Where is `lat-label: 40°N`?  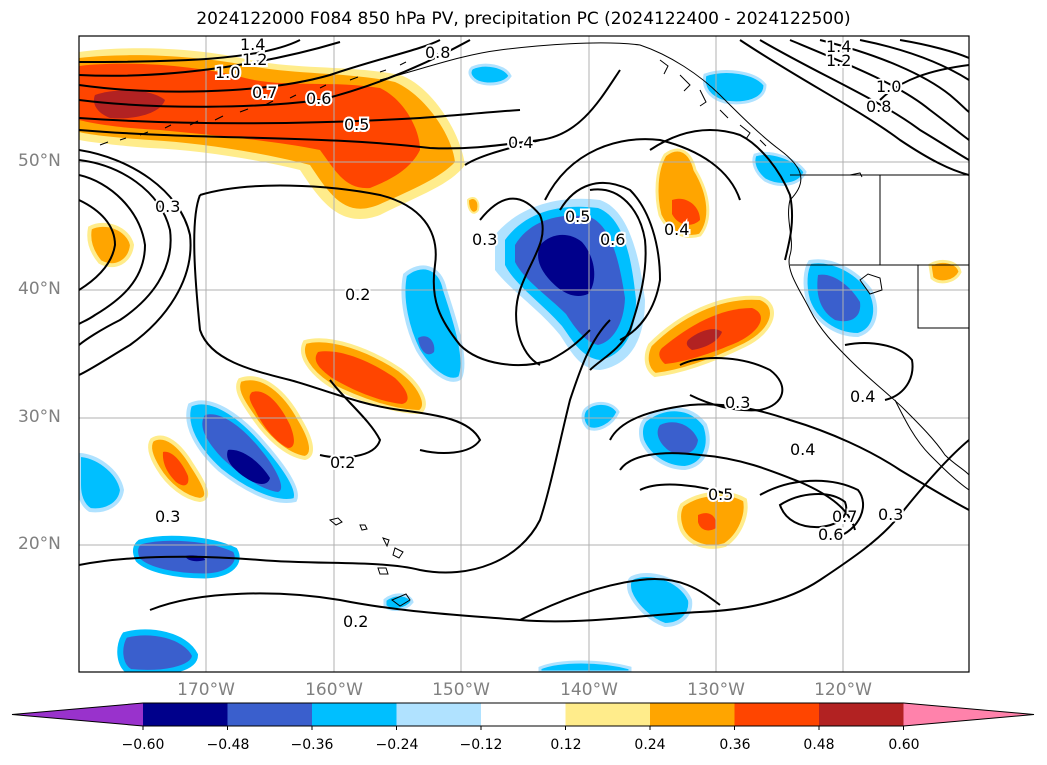
lat-label: 40°N is located at coordinates (39, 289).